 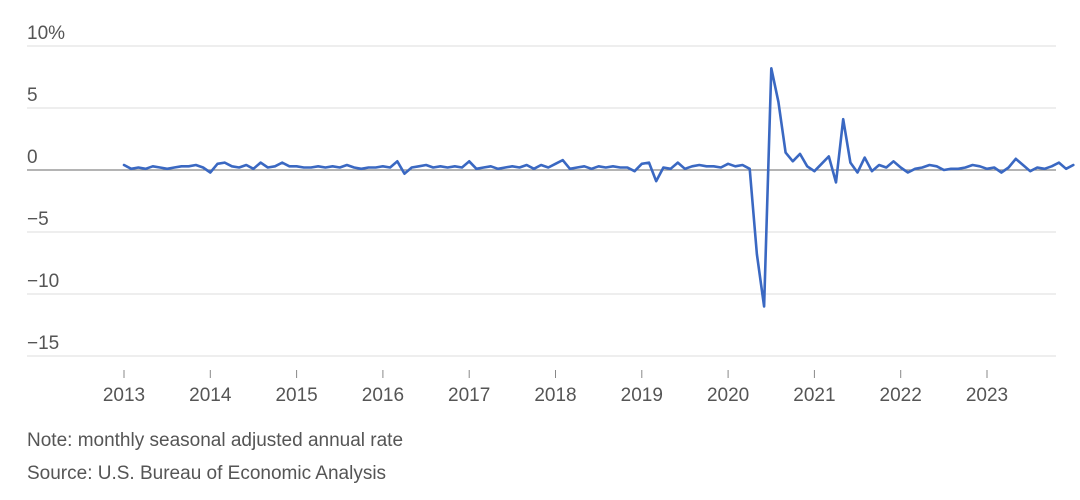 What do you see at coordinates (43, 281) in the screenshot?
I see `y-tick-label: −10` at bounding box center [43, 281].